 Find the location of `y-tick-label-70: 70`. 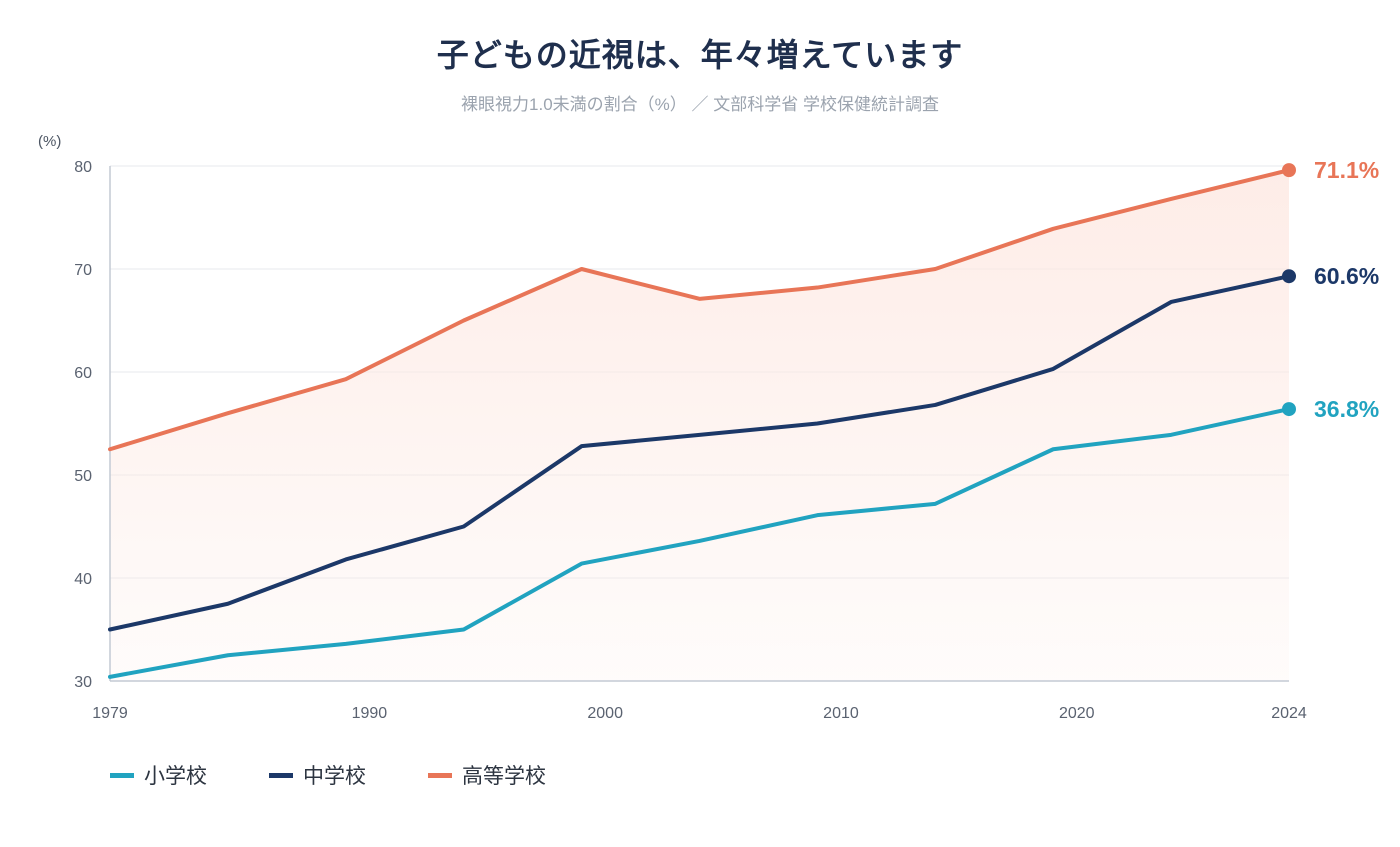

y-tick-label-70: 70 is located at coordinates (83, 270).